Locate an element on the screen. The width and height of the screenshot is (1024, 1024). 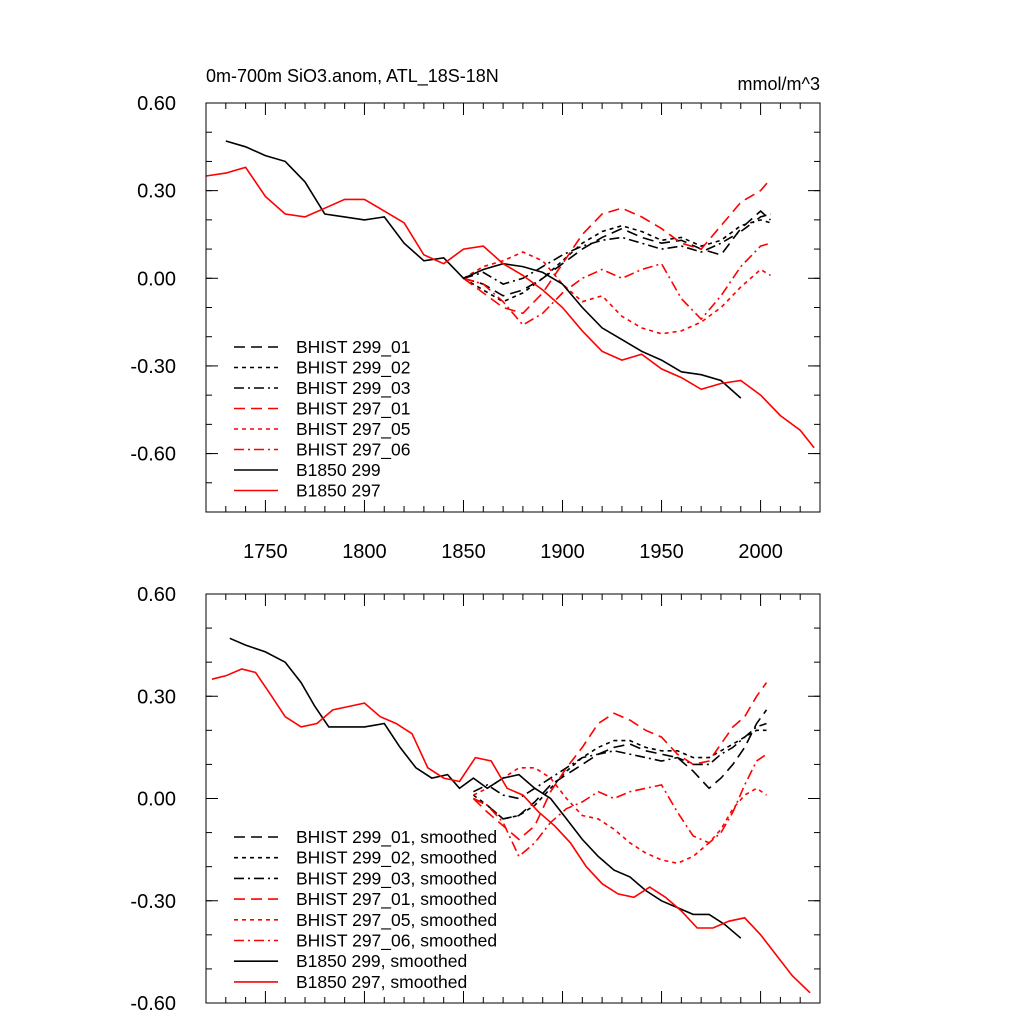
legend-label: B1850 299 is located at coordinates (338, 470).